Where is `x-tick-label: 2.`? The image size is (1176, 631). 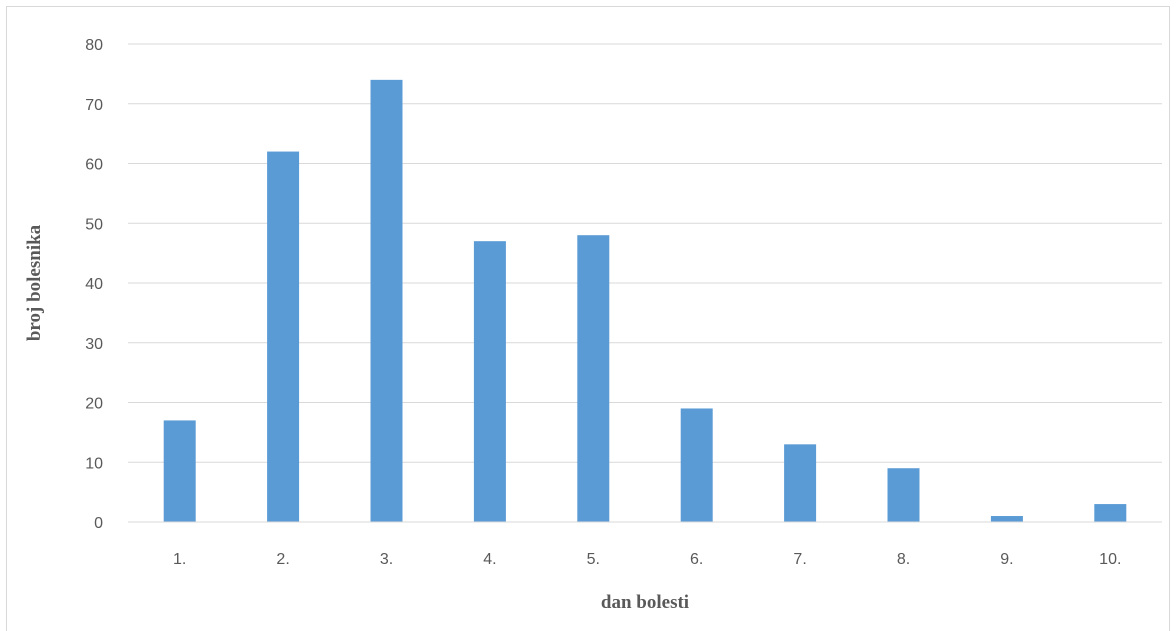 x-tick-label: 2. is located at coordinates (282, 559).